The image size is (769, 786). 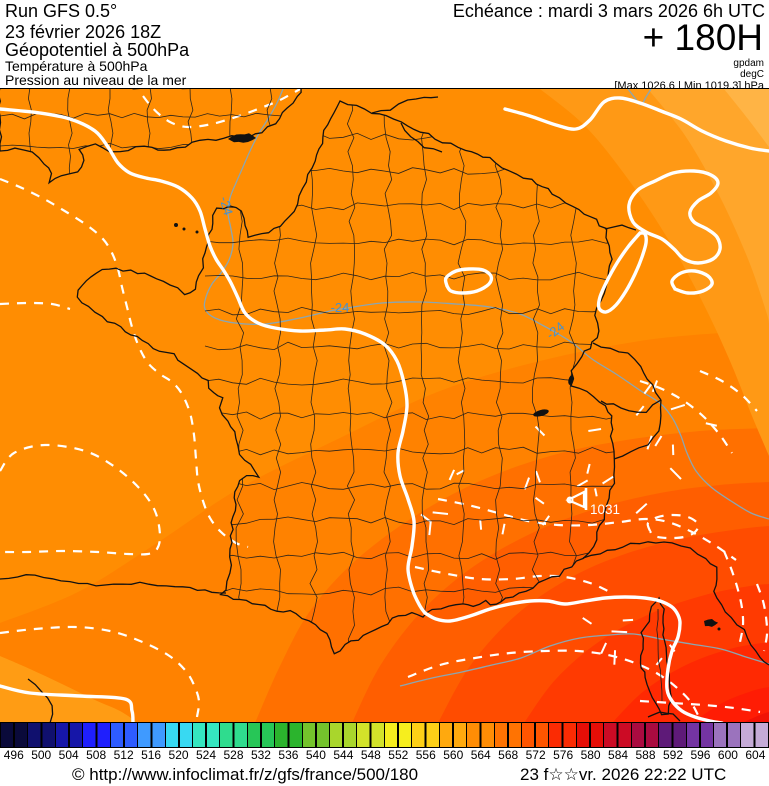 What do you see at coordinates (672, 755) in the screenshot?
I see `colorbar-tick-label: 592` at bounding box center [672, 755].